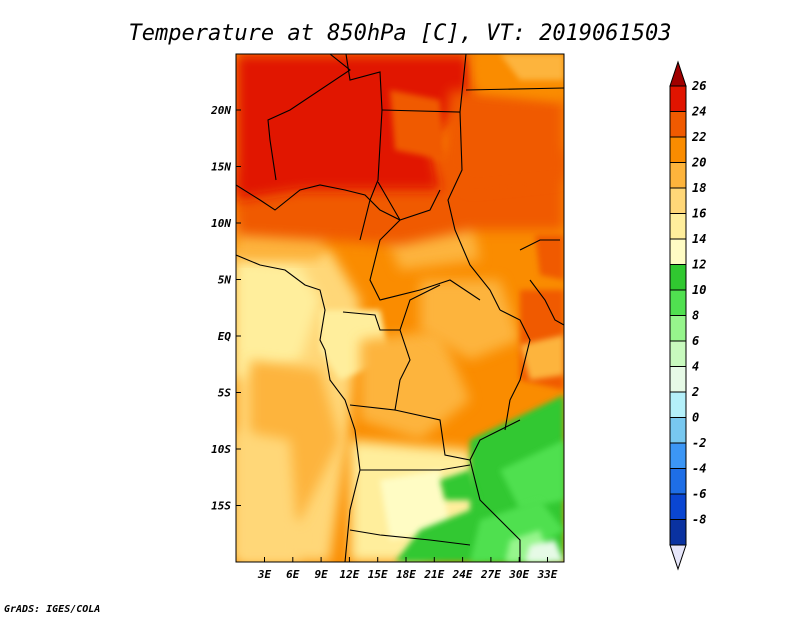 This screenshot has height=618, width=800. I want to click on longitude-axis: 3E 6E 9E 12E 15E 18E 21E 24E 27E 30E 33E, so click(407, 569).